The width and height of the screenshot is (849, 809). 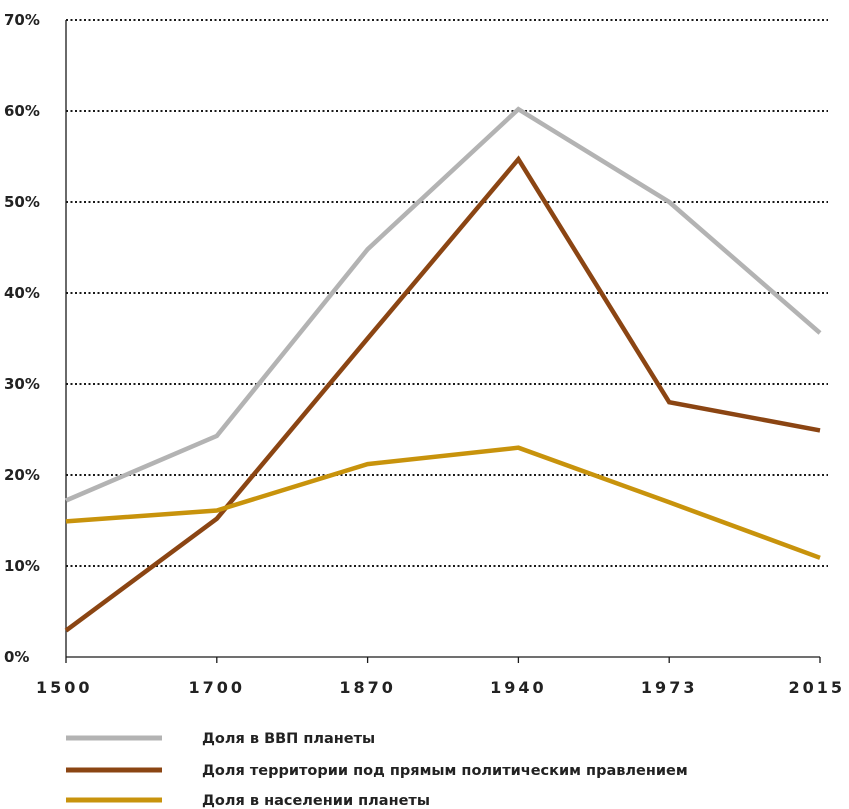 I want to click on x-tick-label: 1870, so click(x=367, y=687).